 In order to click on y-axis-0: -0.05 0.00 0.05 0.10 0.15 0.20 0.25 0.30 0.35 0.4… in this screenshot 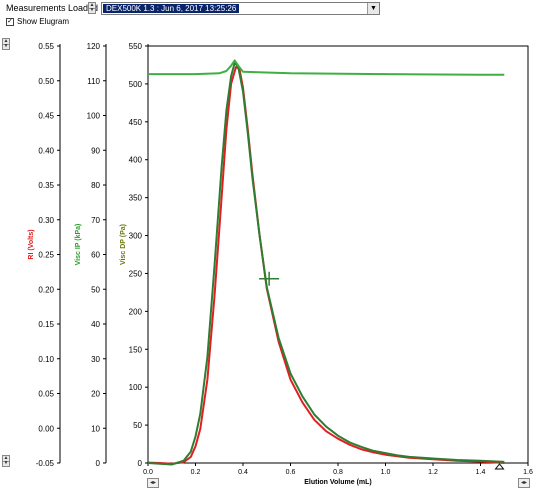, I will do `click(44, 255)`.